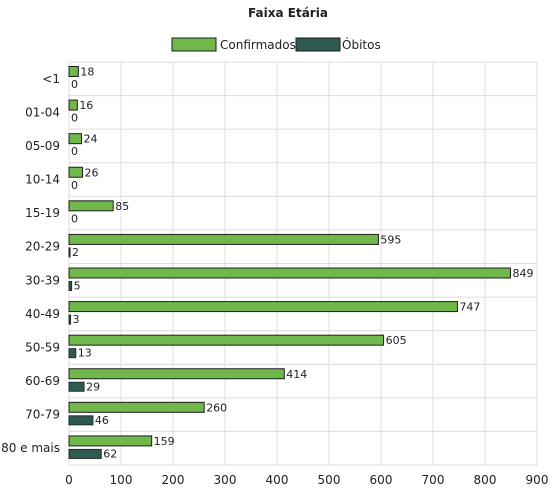 This screenshot has width=557, height=500. Describe the element at coordinates (110, 453) in the screenshot. I see `value-label-obitos-11: 62` at that location.